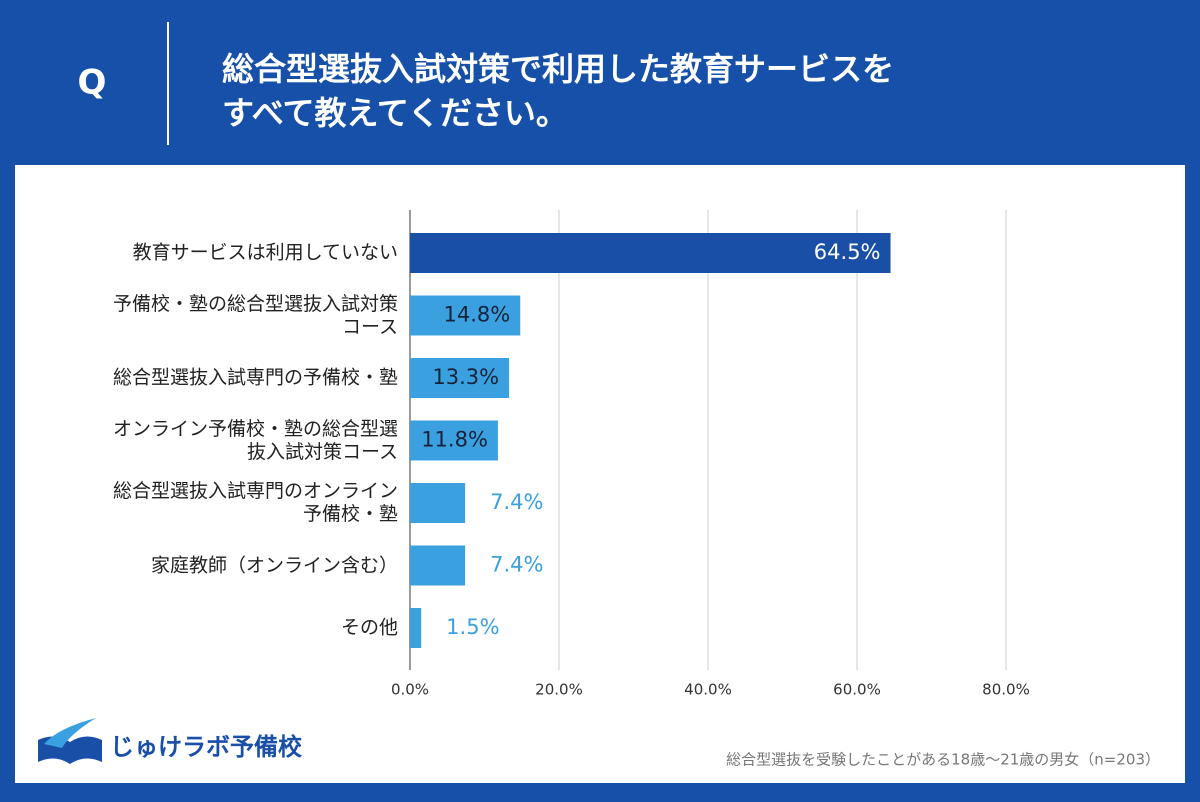  Describe the element at coordinates (369, 627) in the screenshot. I see `category-label: その他` at that location.